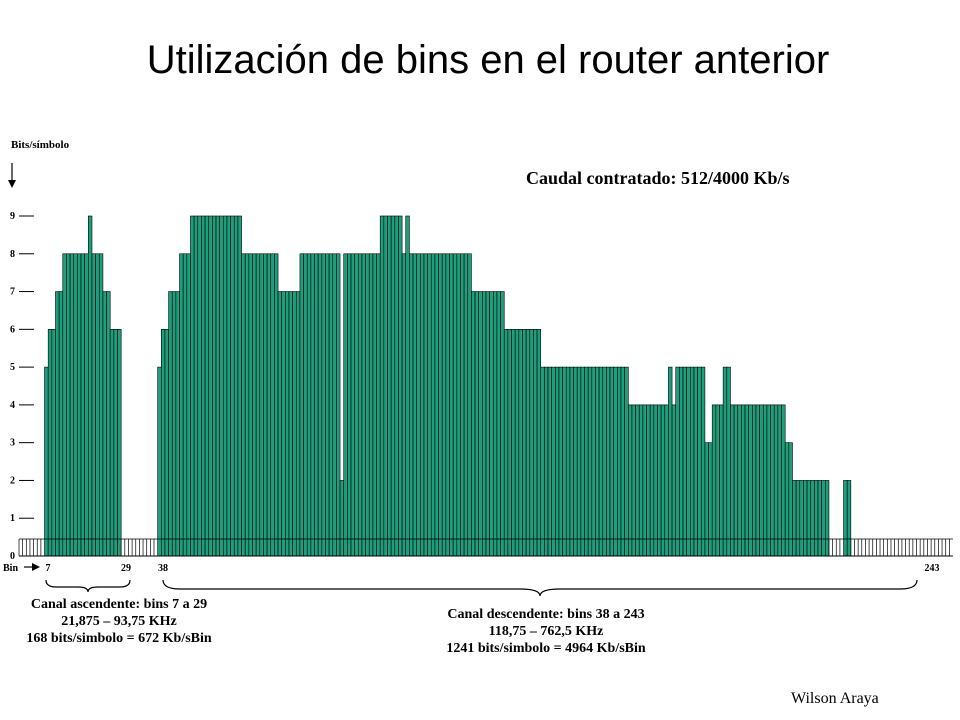  Describe the element at coordinates (126, 568) in the screenshot. I see `x-tick-label: 29` at that location.